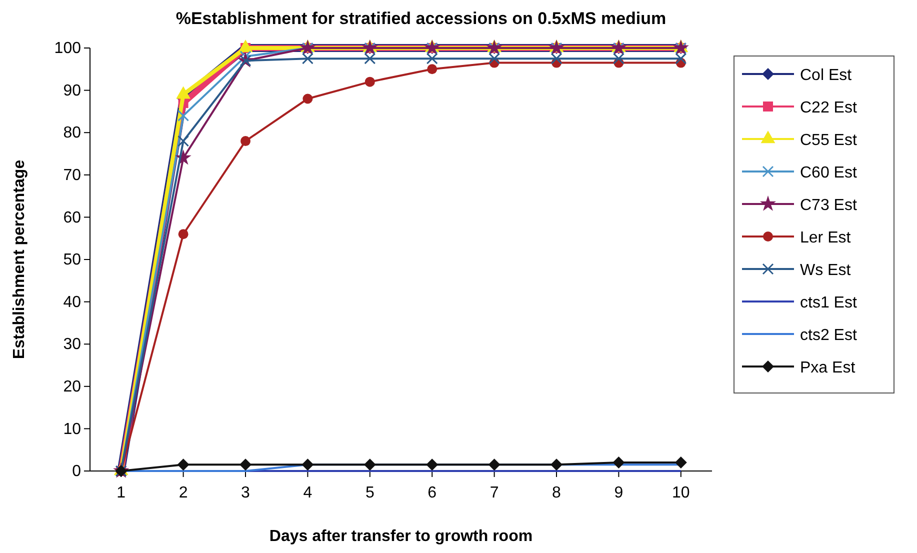  I want to click on x-tick-label: 2, so click(183, 493).